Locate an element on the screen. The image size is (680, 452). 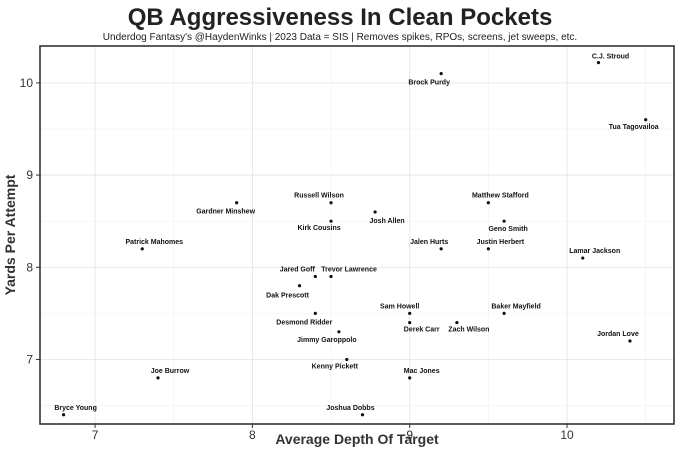
point-label: Bryce Young is located at coordinates (75, 408).